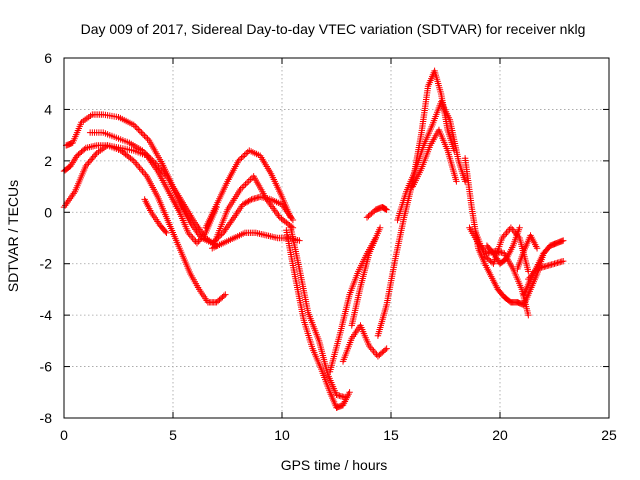 This screenshot has width=640, height=480. What do you see at coordinates (48, 212) in the screenshot?
I see `y-tick-label: 0` at bounding box center [48, 212].